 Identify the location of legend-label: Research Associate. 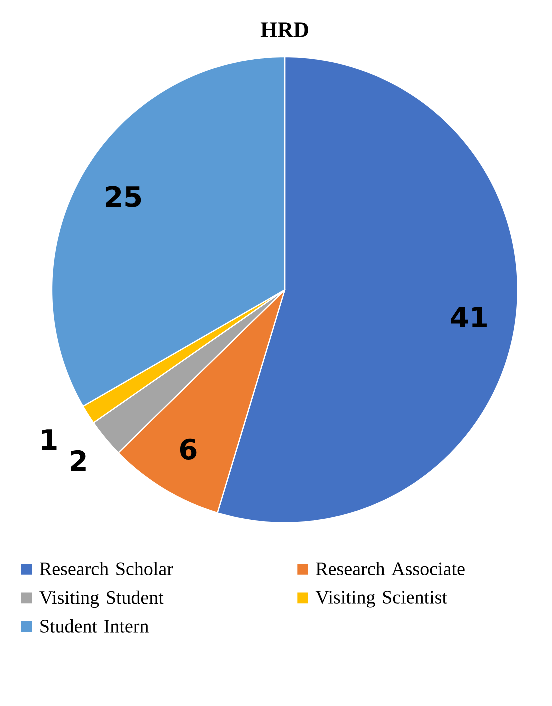
(390, 569).